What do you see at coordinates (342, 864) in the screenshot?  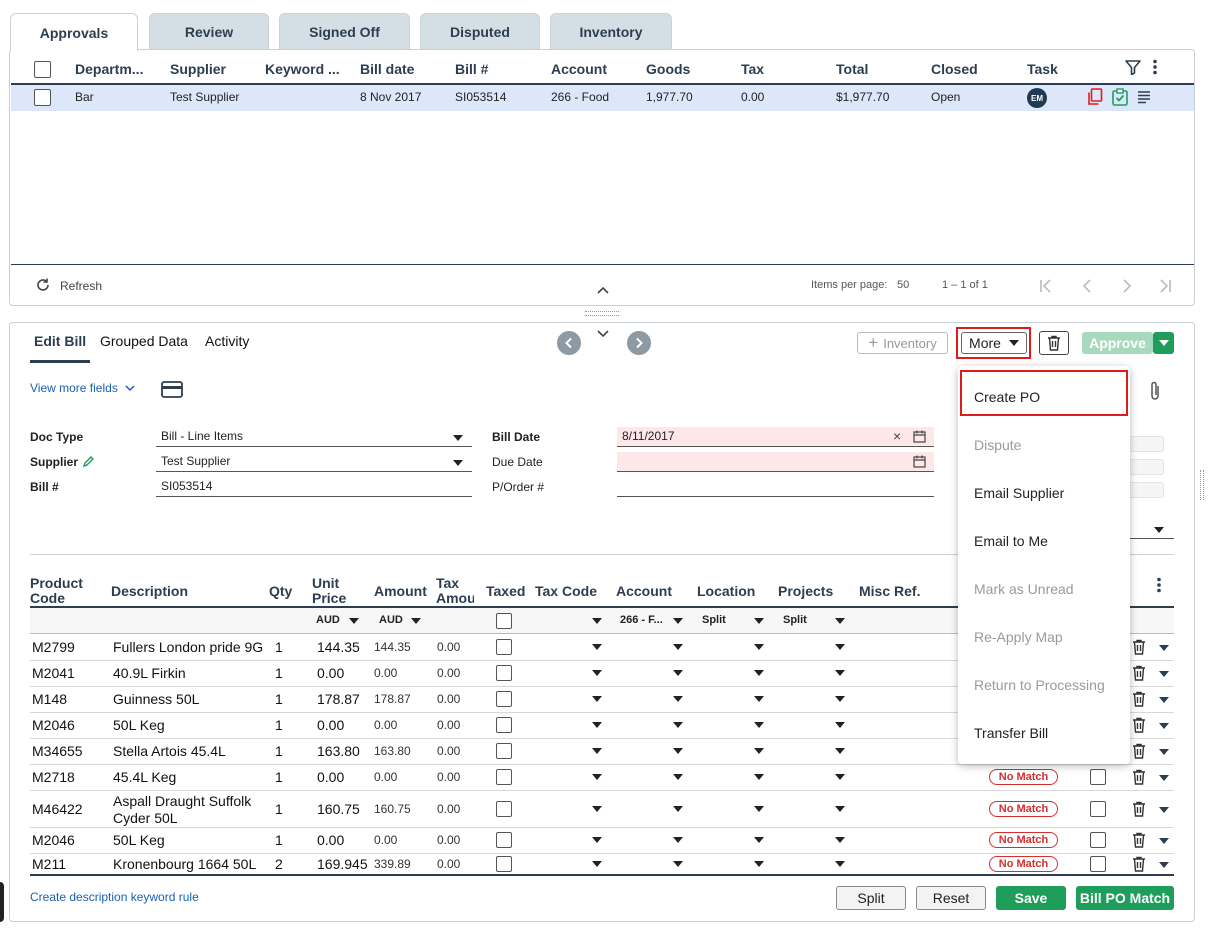 I see `cell-unit-price: 169.945` at bounding box center [342, 864].